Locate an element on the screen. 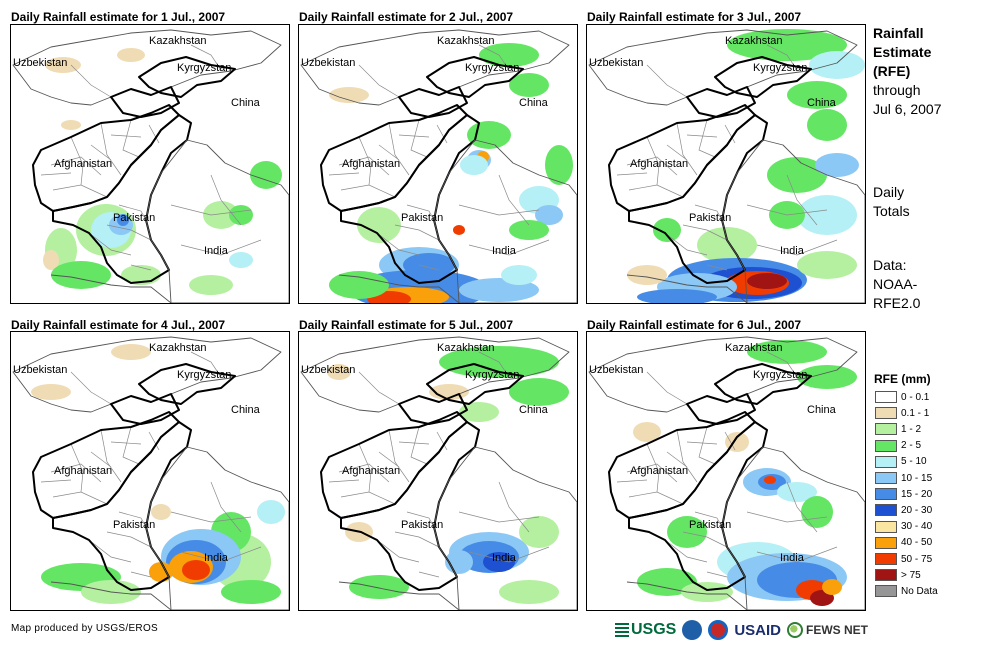 Image resolution: width=983 pixels, height=649 pixels. border-central is located at coordinates (147, 67).